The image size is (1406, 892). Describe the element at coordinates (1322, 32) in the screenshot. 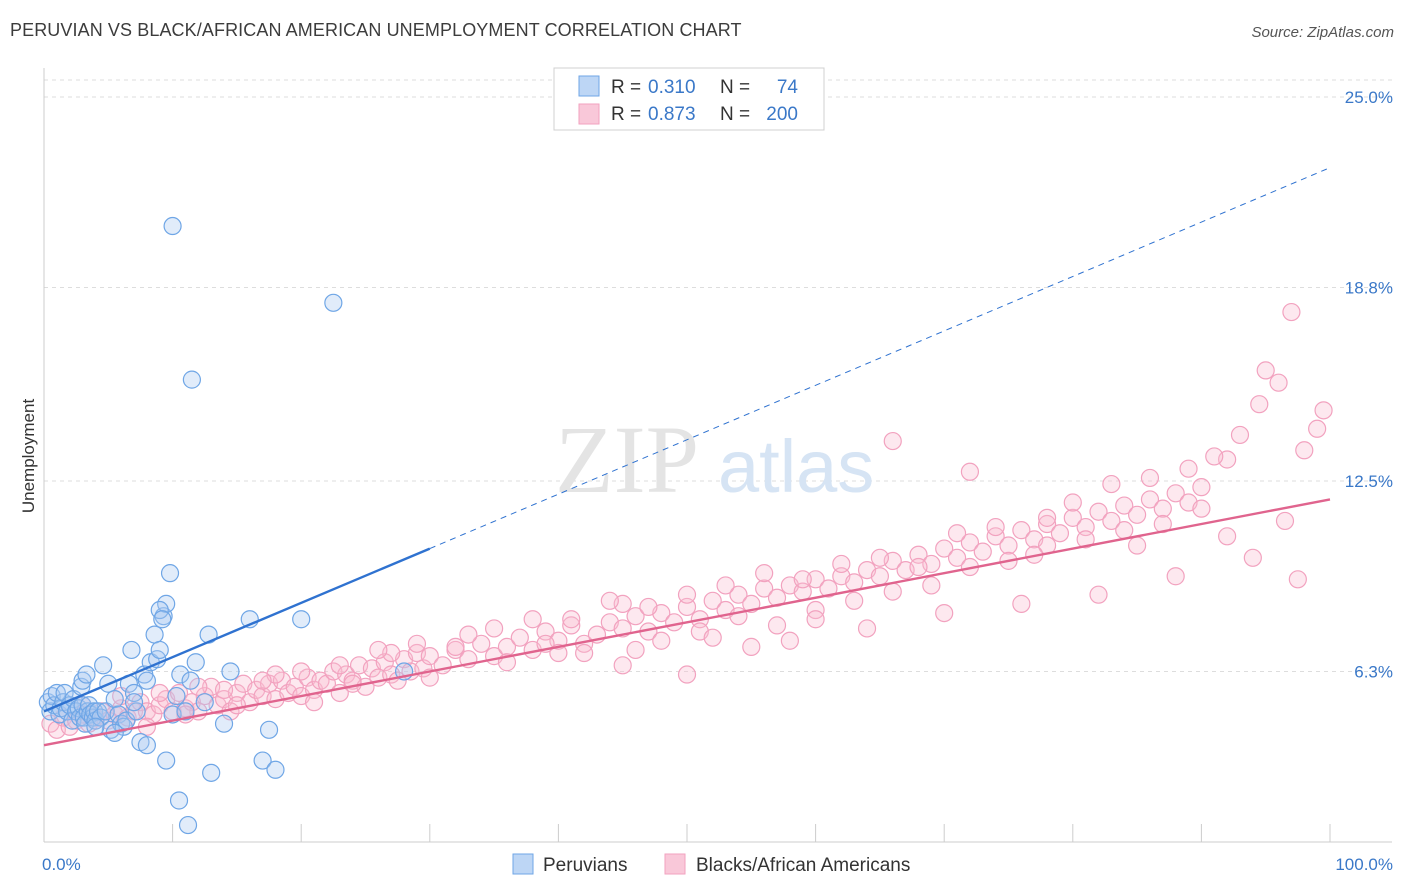

I see `chart-source: Source: ZipAtlas.com` at that location.